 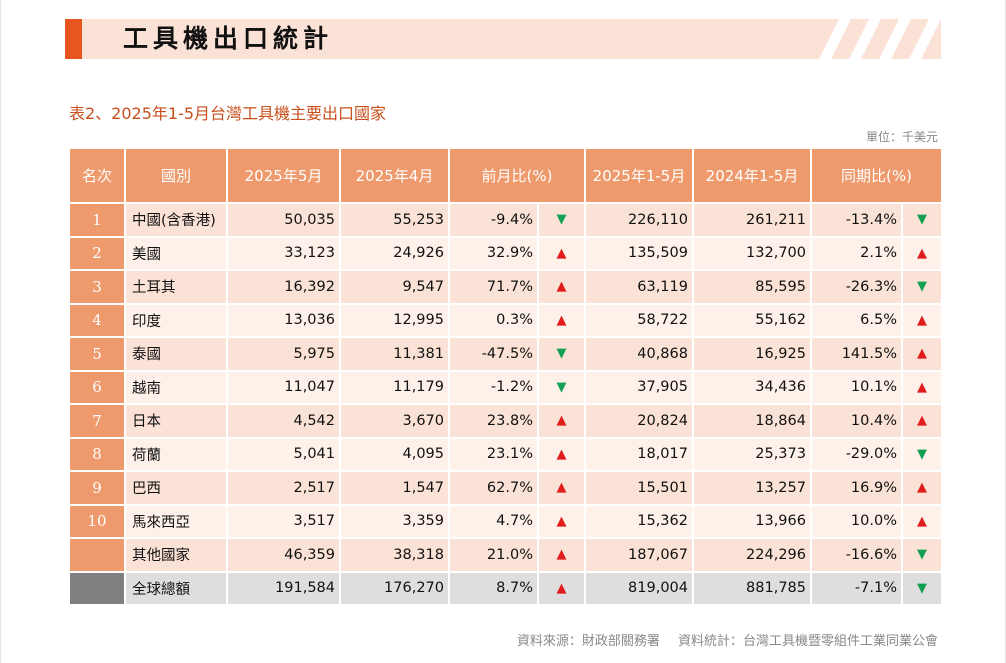 I want to click on cell-mom: 23.8%, so click(x=493, y=421).